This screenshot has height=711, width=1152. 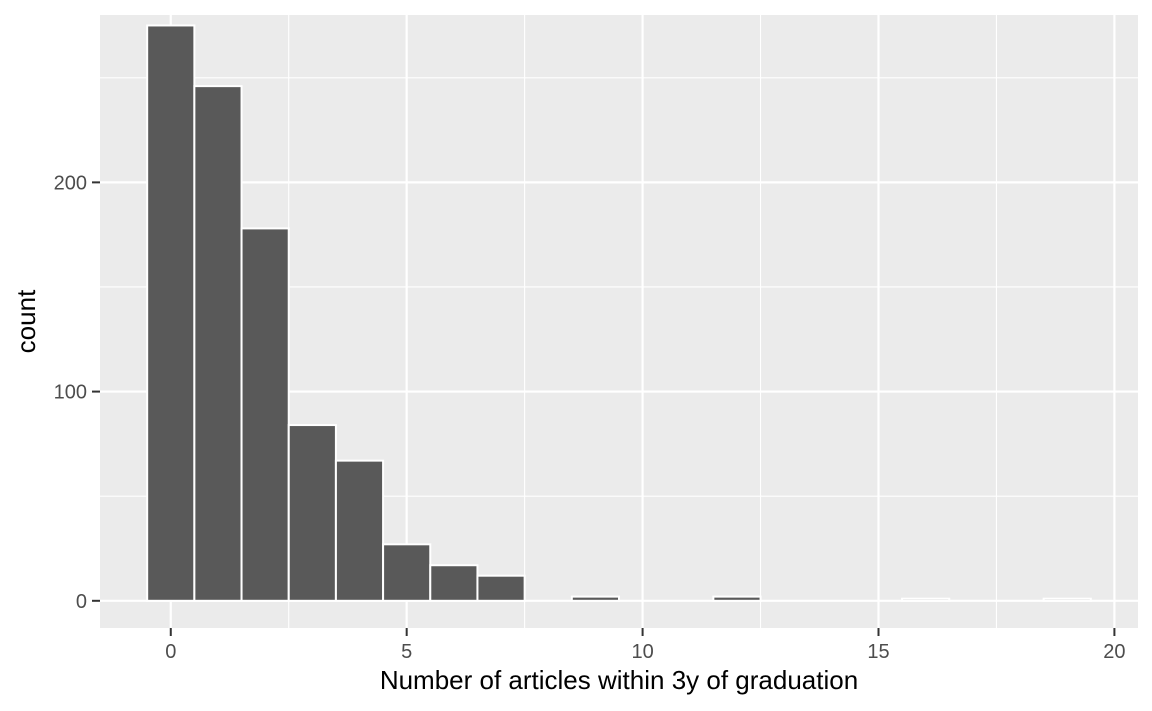 What do you see at coordinates (1114, 652) in the screenshot?
I see `x-tick-label: 20` at bounding box center [1114, 652].